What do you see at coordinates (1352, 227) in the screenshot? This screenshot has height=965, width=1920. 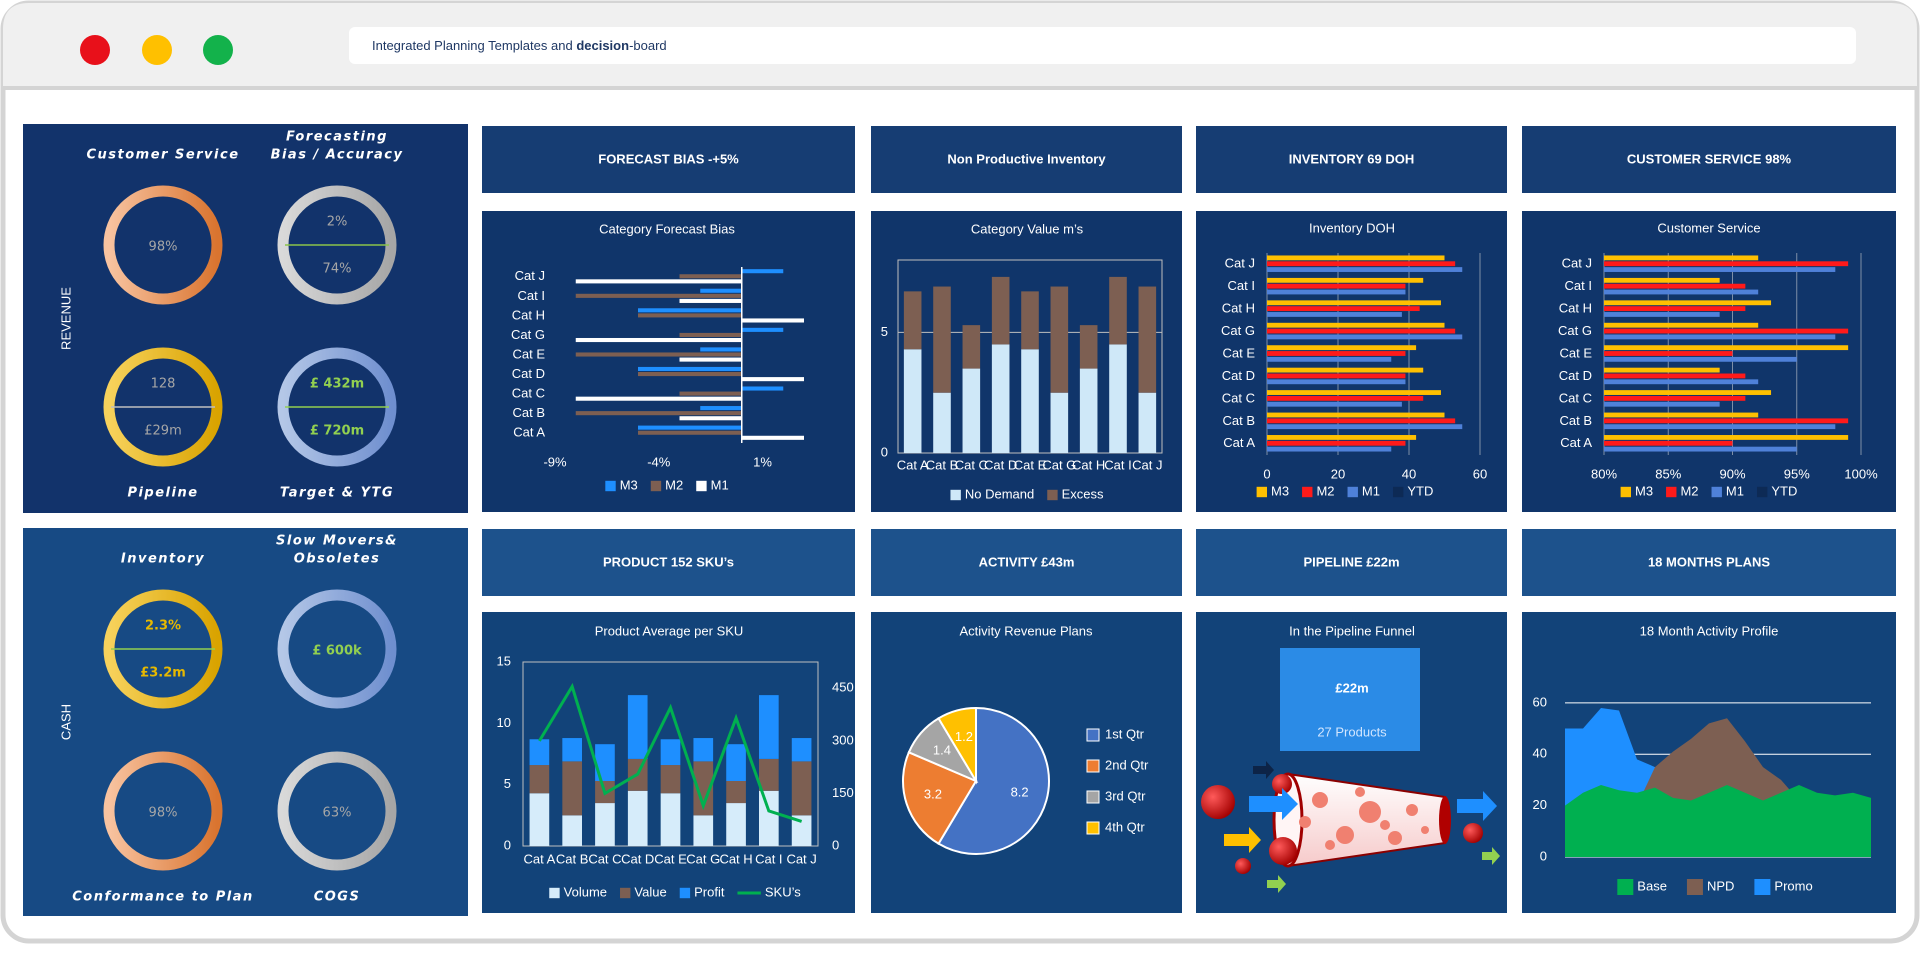 I see `chart-title: Inventory DOH` at bounding box center [1352, 227].